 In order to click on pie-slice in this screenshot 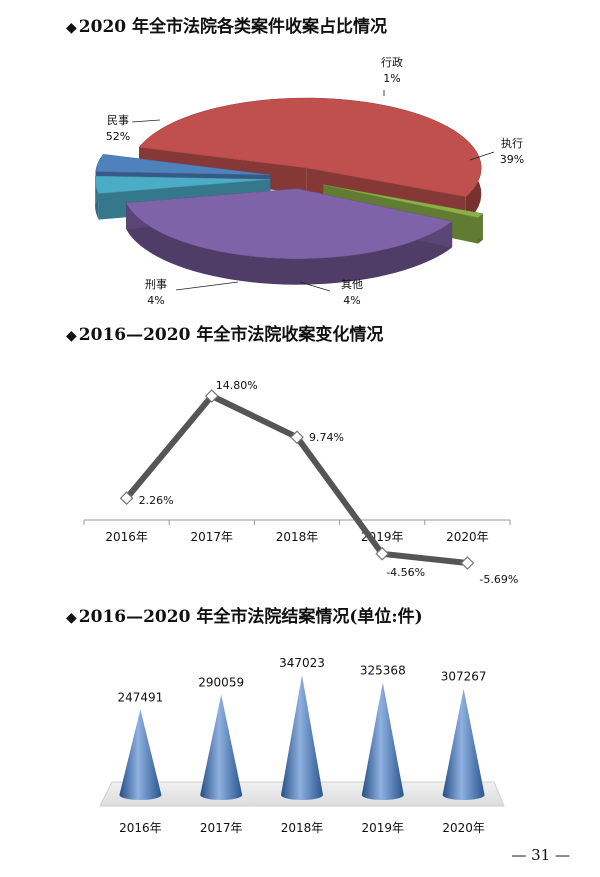, I will do `click(289, 236)`.